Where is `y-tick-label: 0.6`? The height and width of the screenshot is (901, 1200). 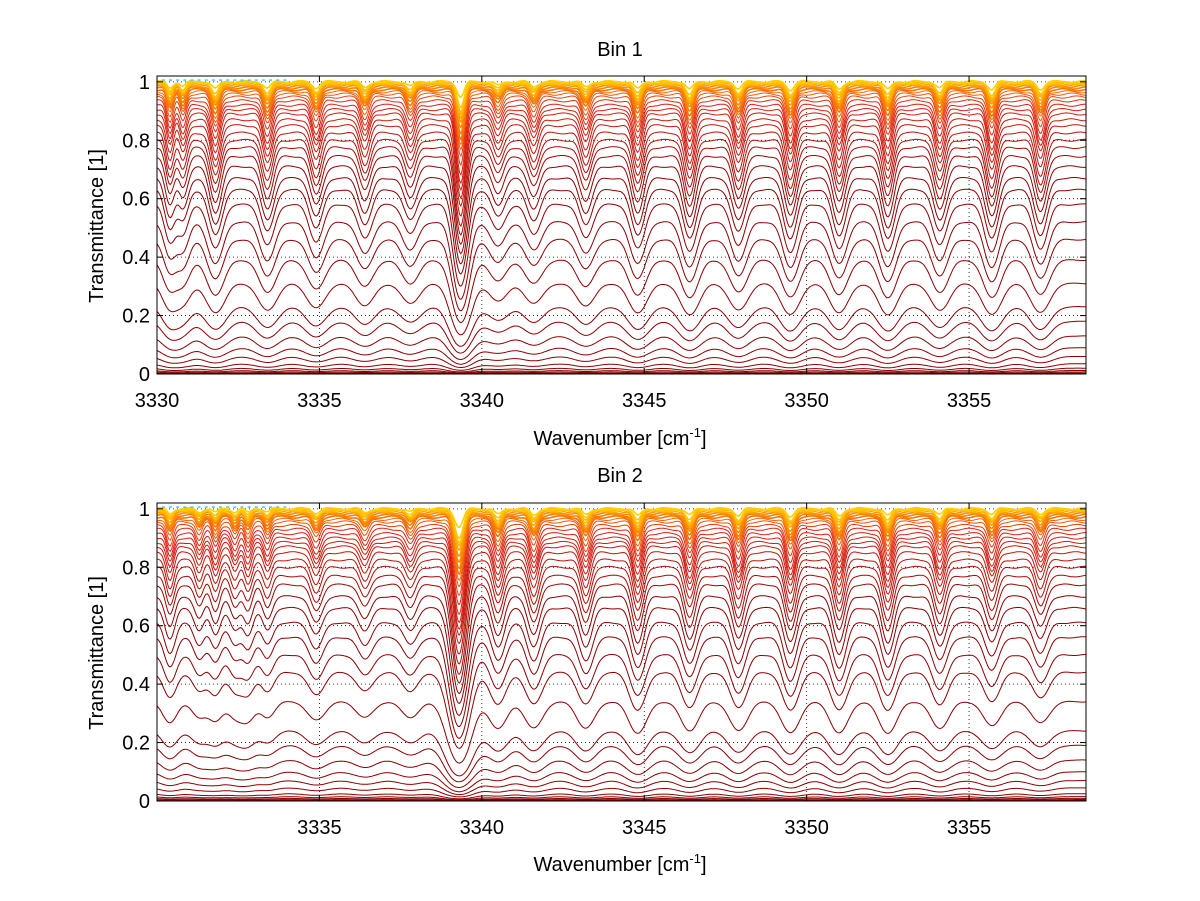 y-tick-label: 0.6 is located at coordinates (136, 627).